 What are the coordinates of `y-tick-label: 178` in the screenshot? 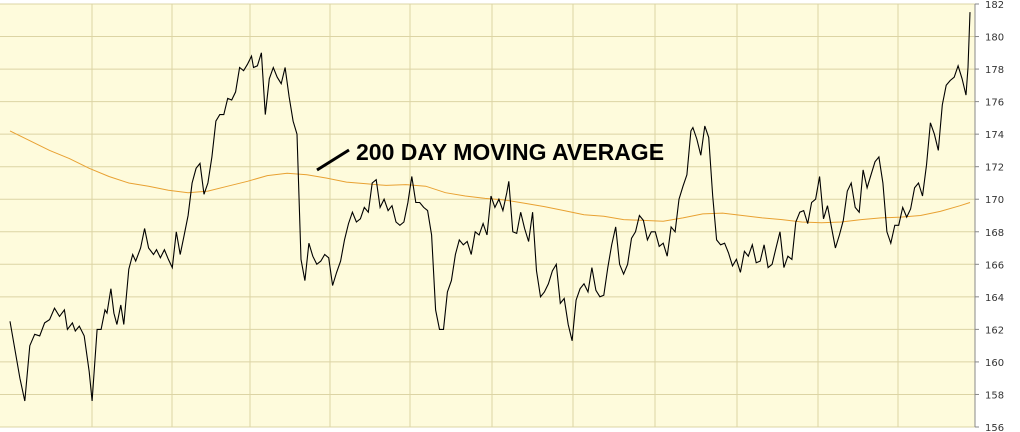 It's located at (994, 70).